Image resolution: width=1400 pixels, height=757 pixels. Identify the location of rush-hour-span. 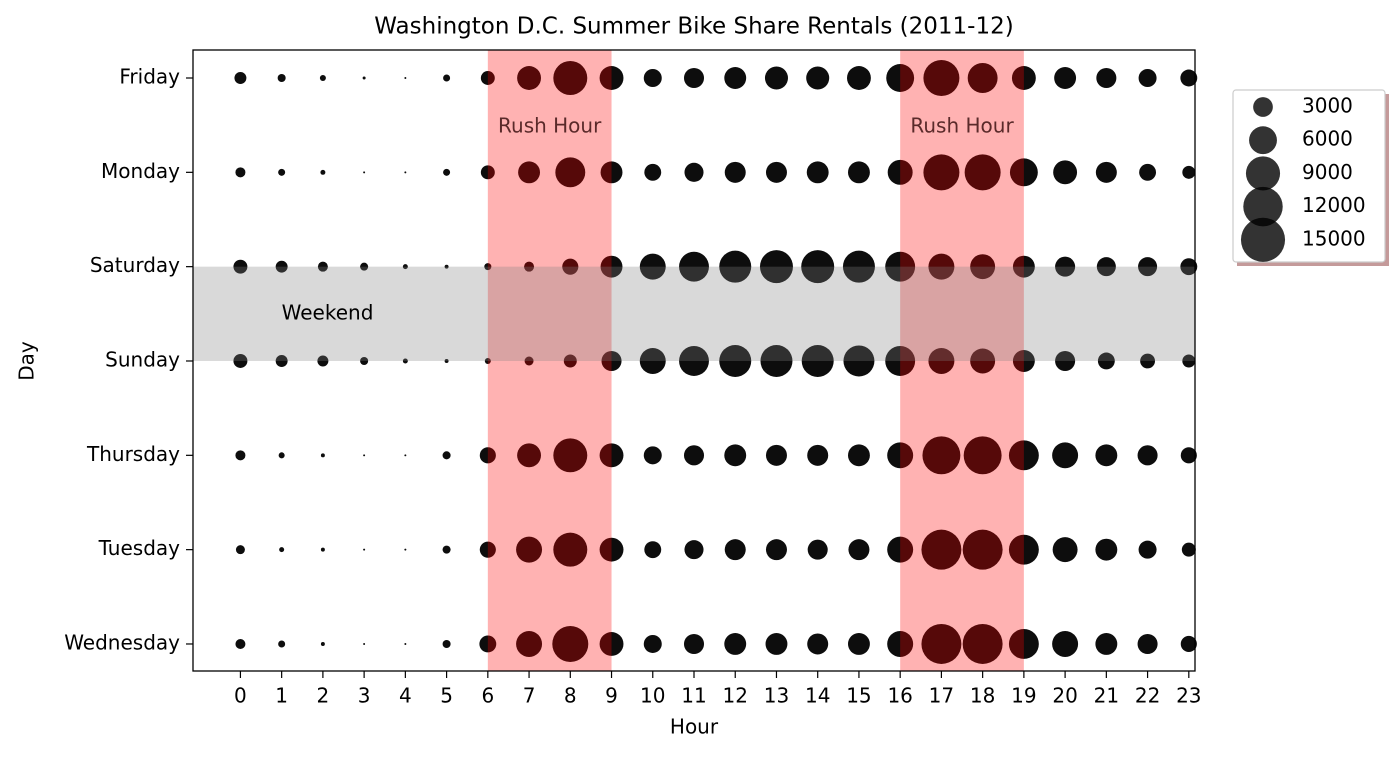
(549, 360).